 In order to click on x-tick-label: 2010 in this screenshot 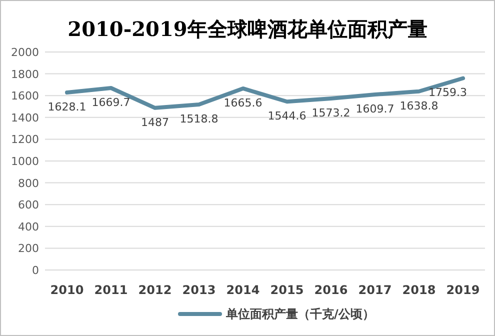, I will do `click(67, 290)`.